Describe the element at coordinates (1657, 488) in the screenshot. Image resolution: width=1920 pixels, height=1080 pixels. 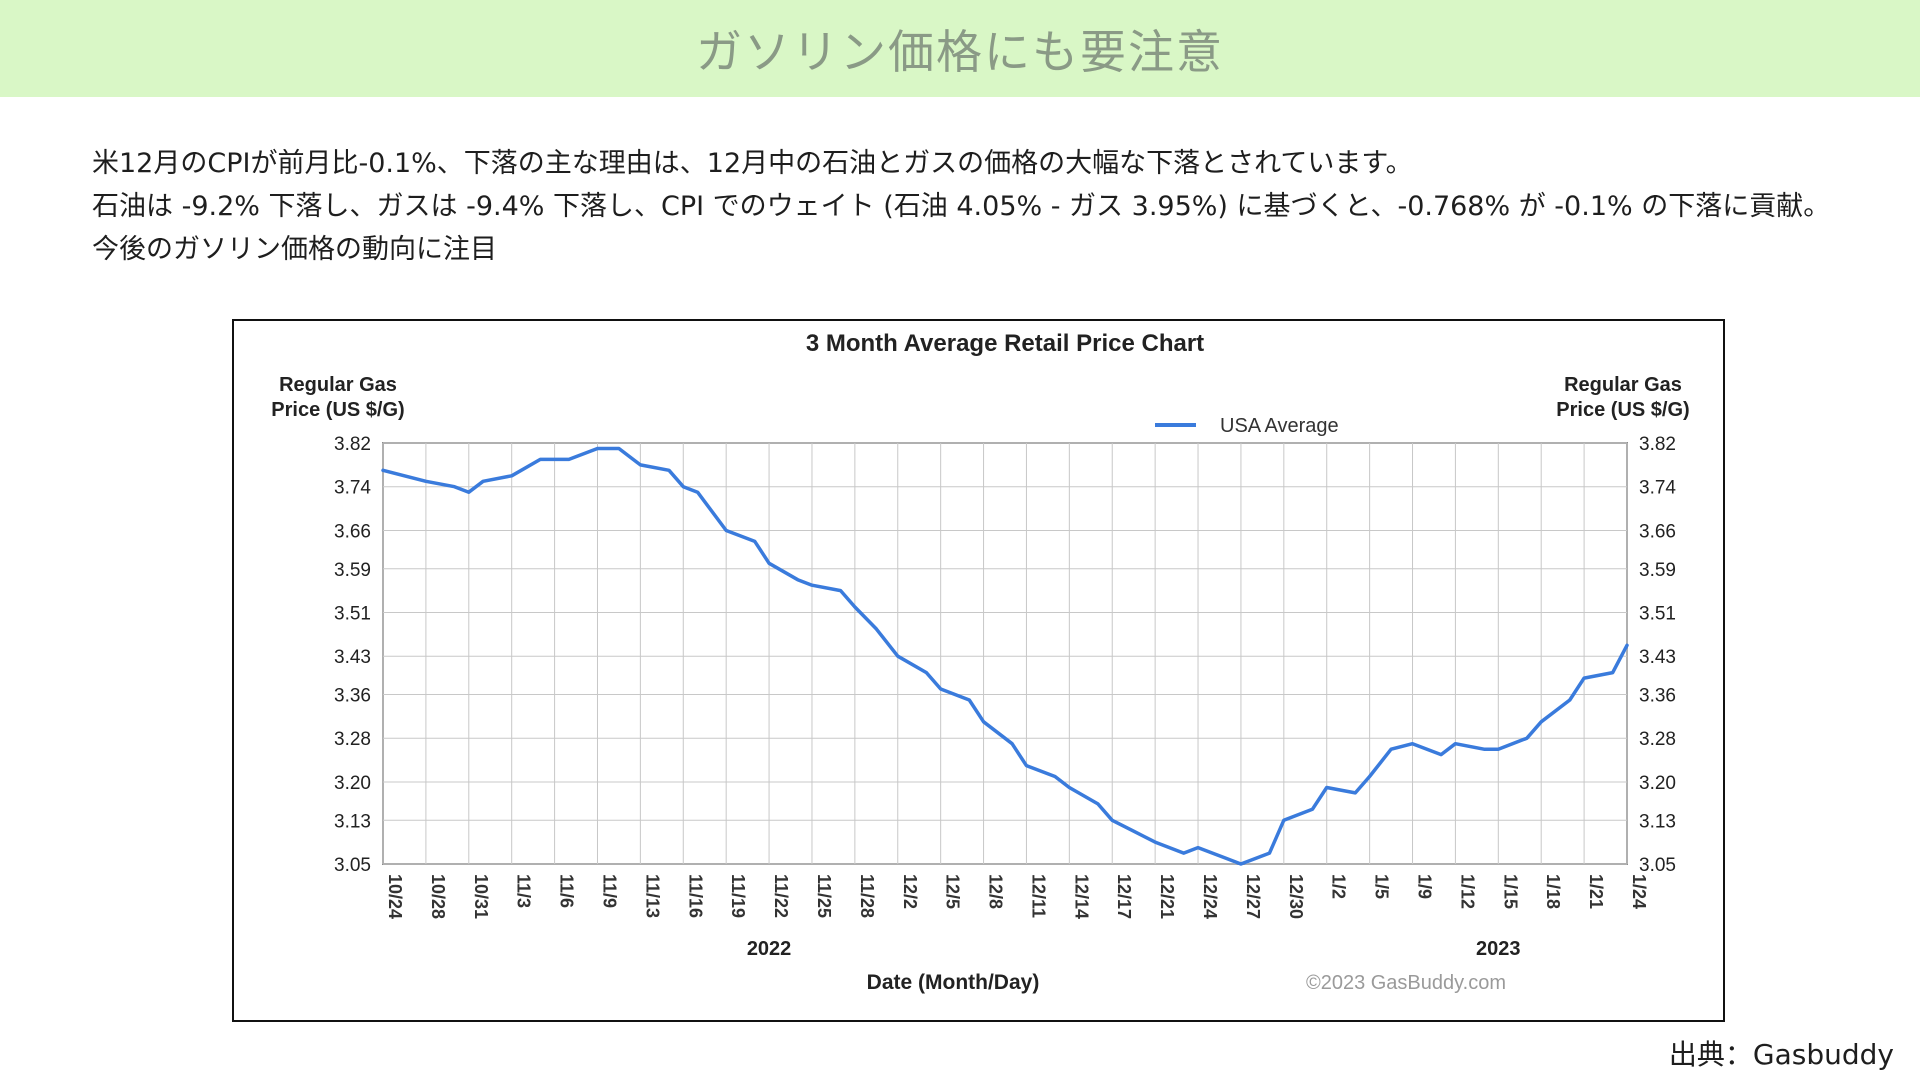
I see `y-tick-label-right: 3.74` at that location.